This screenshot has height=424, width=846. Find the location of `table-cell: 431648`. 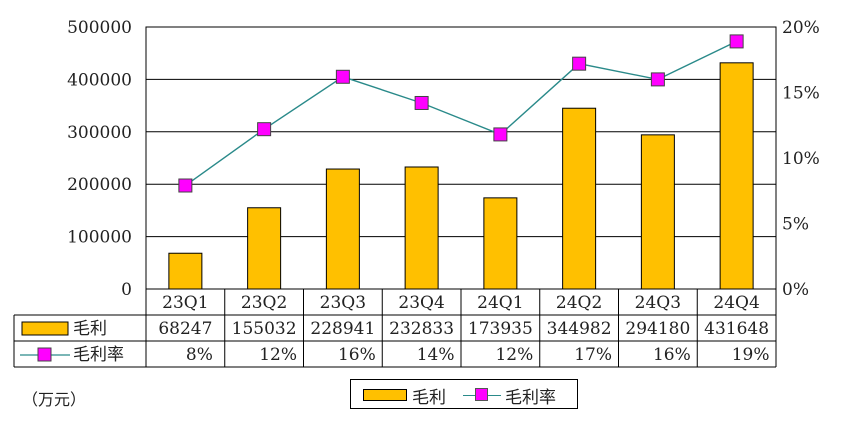

table-cell: 431648 is located at coordinates (736, 329).